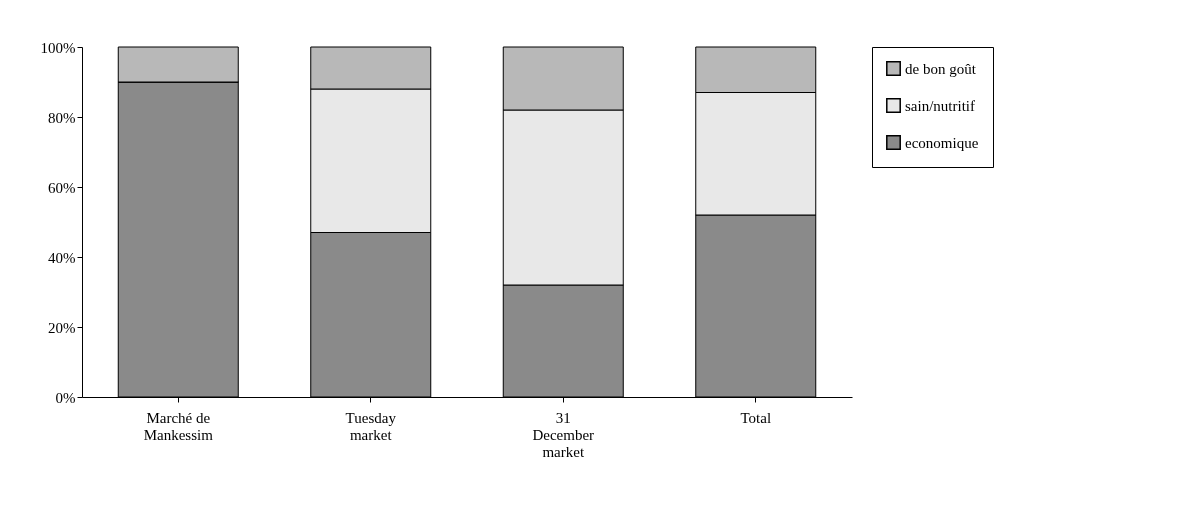 The image size is (1185, 530). I want to click on x-tick-label: Total, so click(756, 417).